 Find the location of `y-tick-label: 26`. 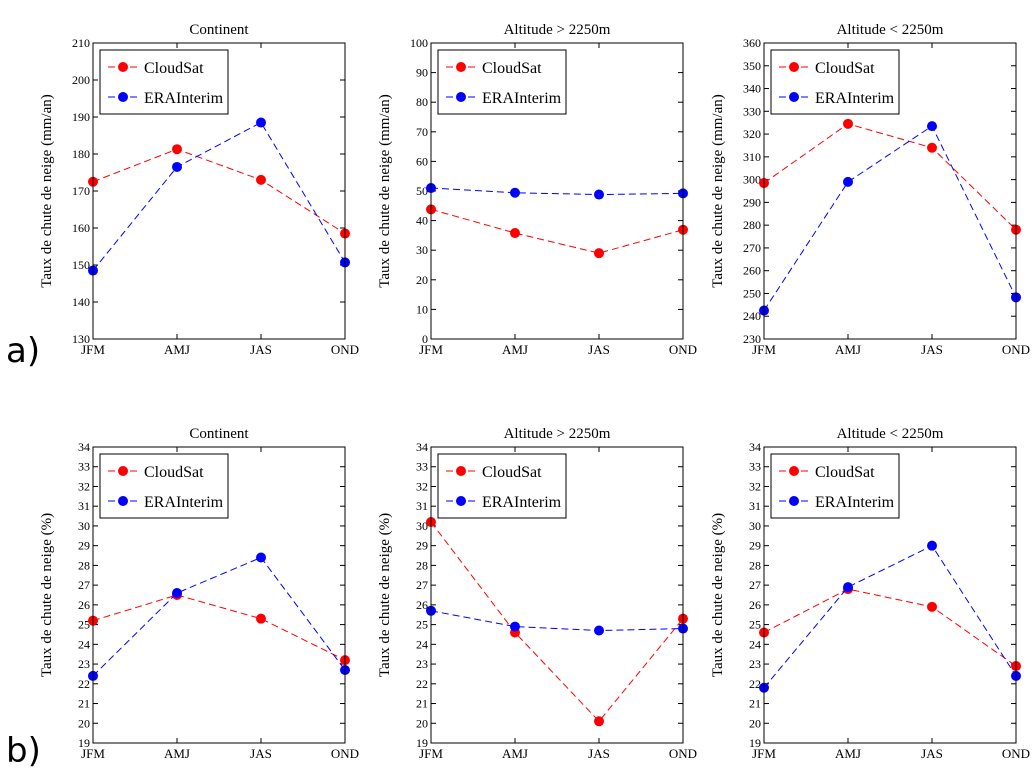

y-tick-label: 26 is located at coordinates (422, 605).